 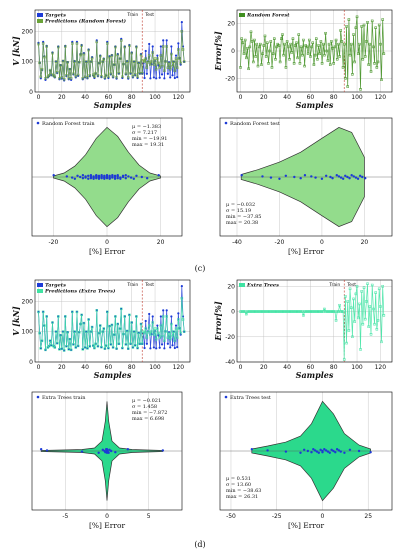 What do you see at coordinates (149, 139) in the screenshot?
I see `stat-line: min = −19.91` at bounding box center [149, 139].